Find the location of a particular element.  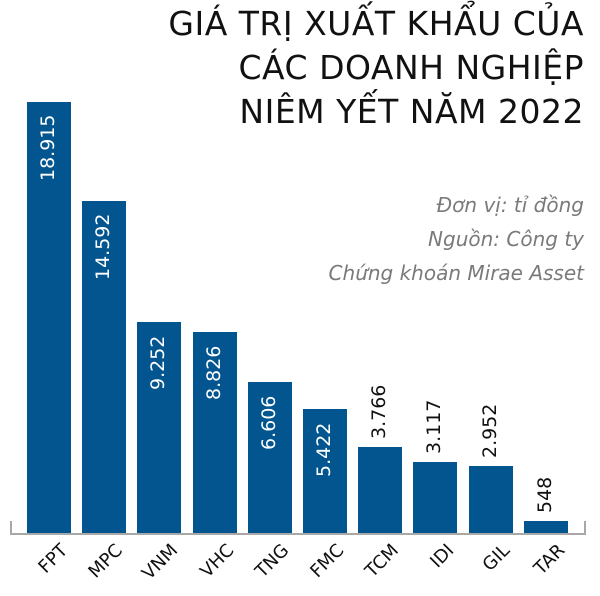

chart-title-line-2: CÁC DOANH NGHIỆP is located at coordinates (411, 67).